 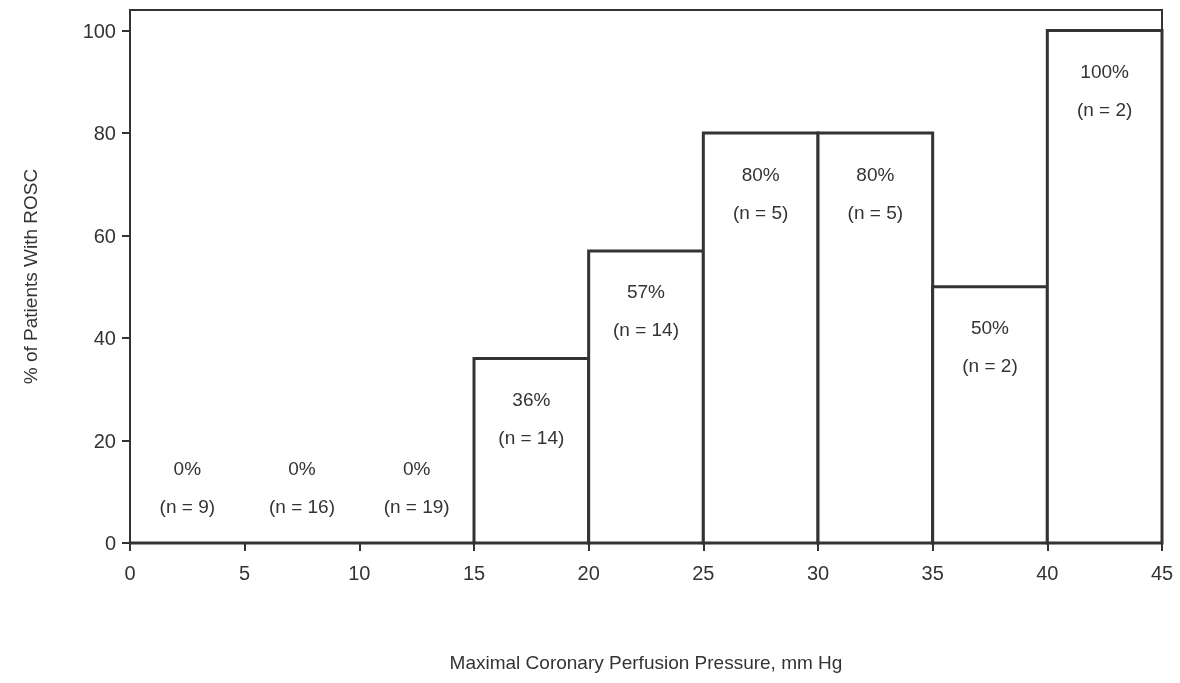 I want to click on y-tick-label: 80, so click(x=104, y=133).